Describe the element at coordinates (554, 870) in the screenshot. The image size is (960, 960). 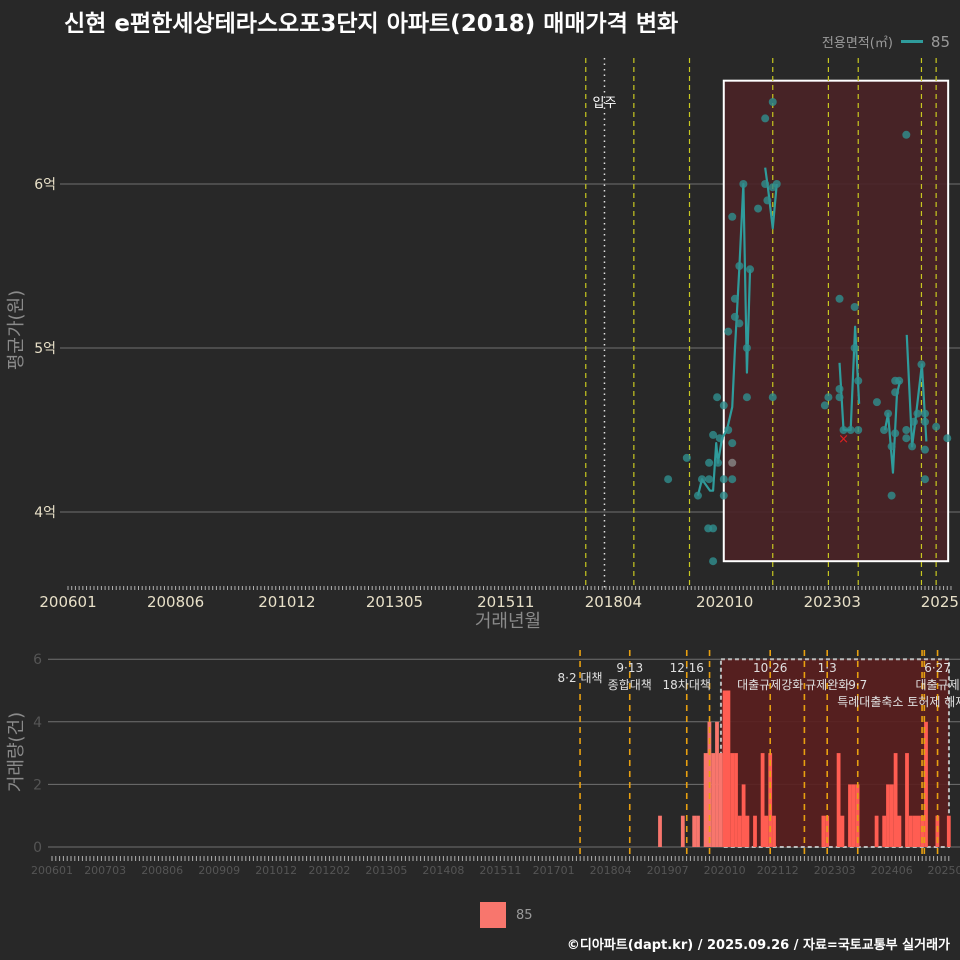
I see `x-tick-label: 201701` at that location.